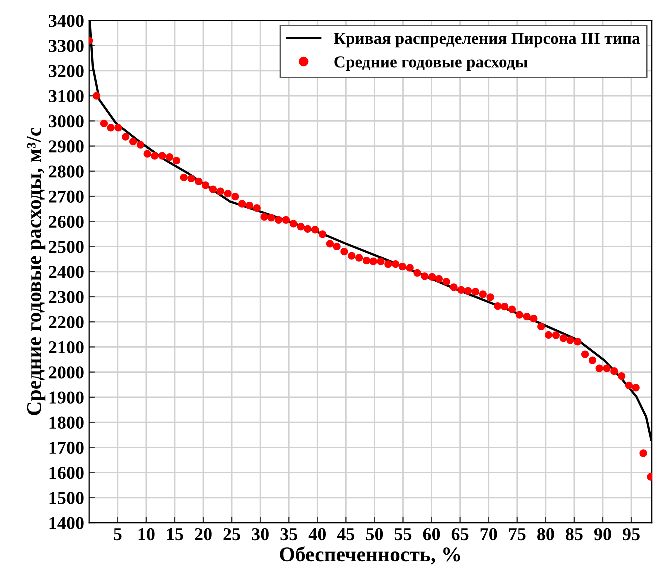 Image resolution: width=662 pixels, height=576 pixels. What do you see at coordinates (66, 71) in the screenshot?
I see `y-tick-label: 3200` at bounding box center [66, 71].